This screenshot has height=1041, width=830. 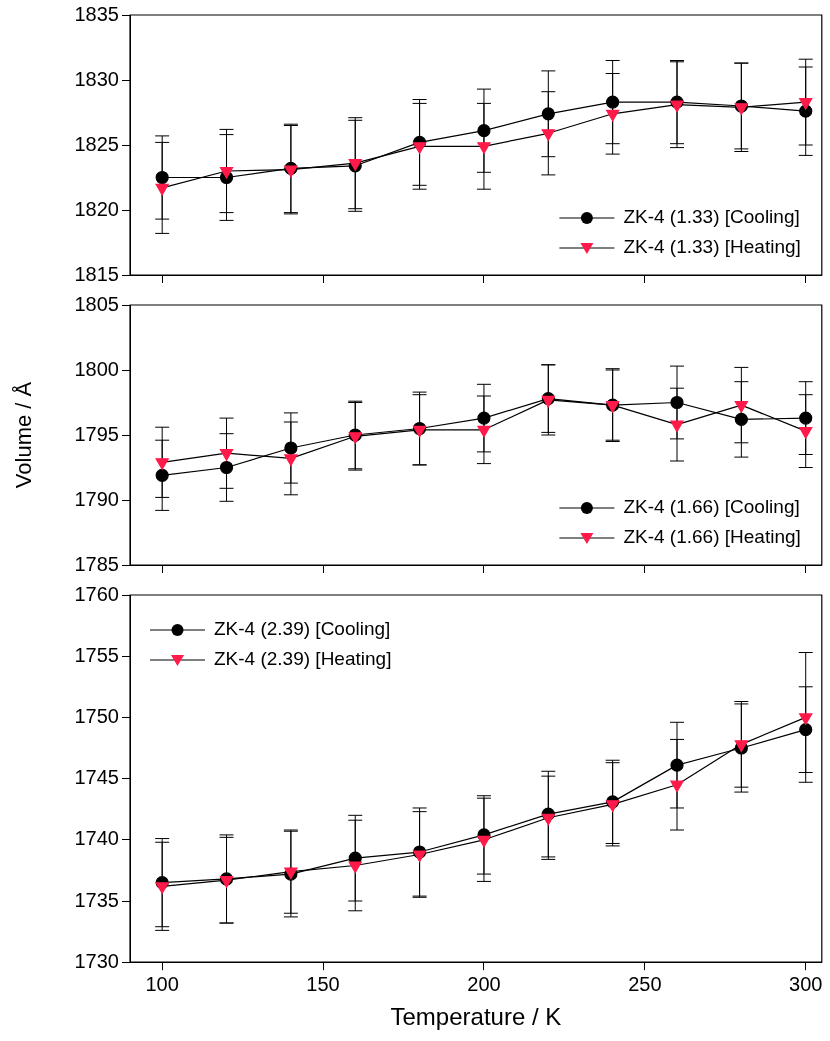 I want to click on legend-label: ZK-4 (1.66) [Heating], so click(x=712, y=537).